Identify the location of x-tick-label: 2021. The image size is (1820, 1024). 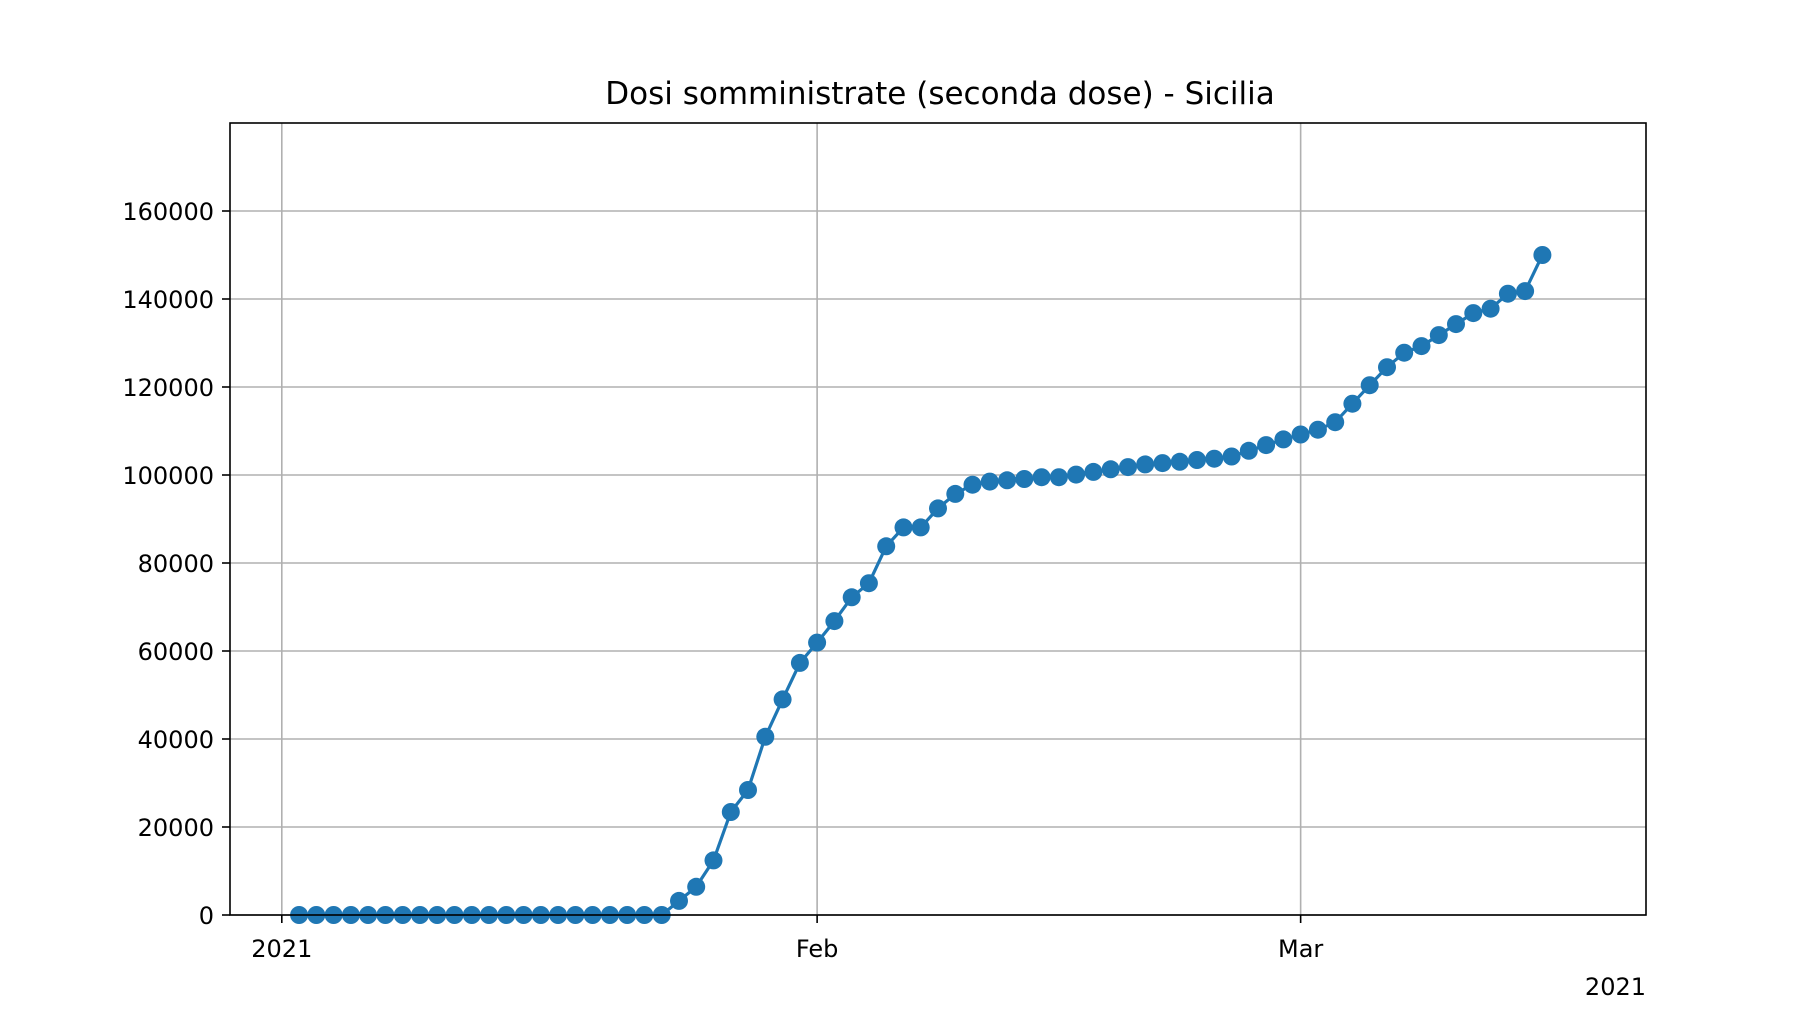
(281, 949).